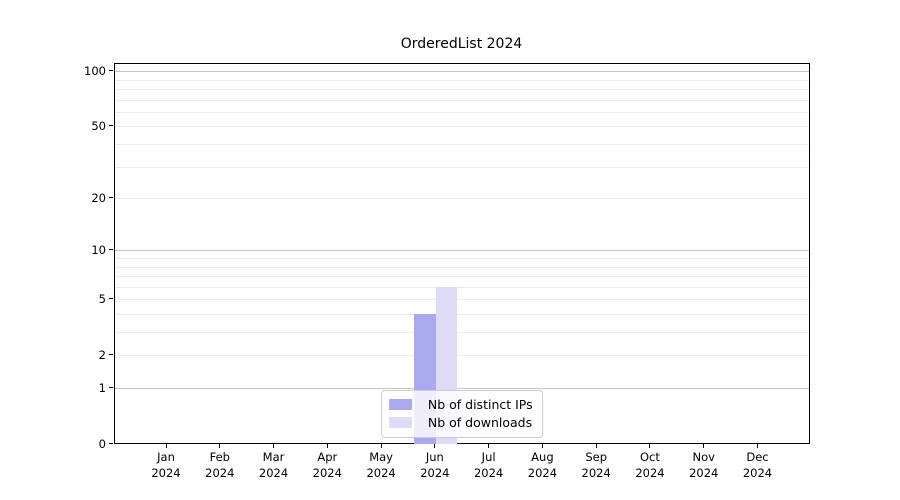 The width and height of the screenshot is (900, 500). What do you see at coordinates (480, 404) in the screenshot?
I see `legend-label-distinct-ips: Nb of distinct IPs` at bounding box center [480, 404].